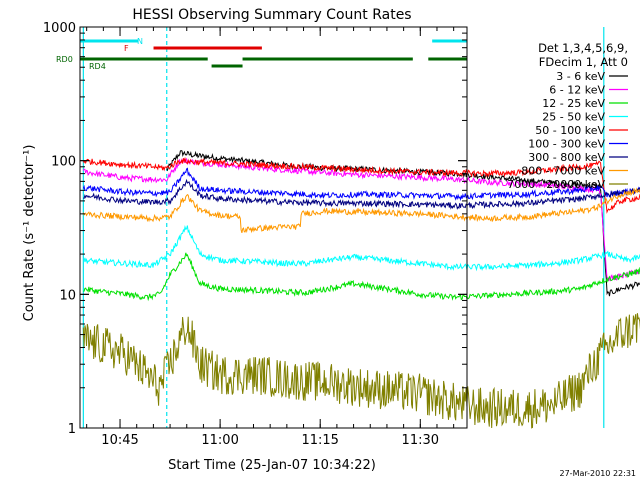 The width and height of the screenshot is (640, 480). What do you see at coordinates (29, 233) in the screenshot?
I see `y-axis-label: Count Rate (s⁻¹ detector⁻¹)` at bounding box center [29, 233].